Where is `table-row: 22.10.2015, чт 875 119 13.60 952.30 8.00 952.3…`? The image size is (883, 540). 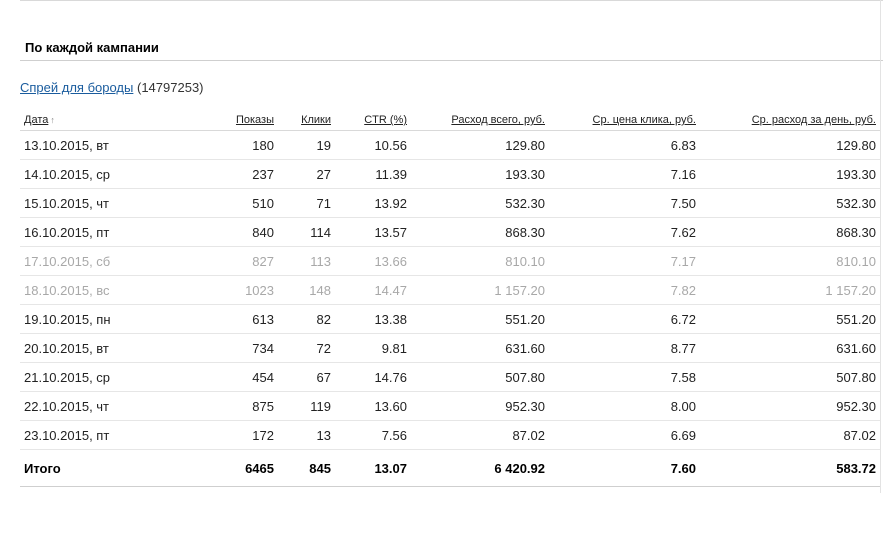 table-row: 22.10.2015, чт 875 119 13.60 952.30 8.00 952.3… is located at coordinates (450, 406).